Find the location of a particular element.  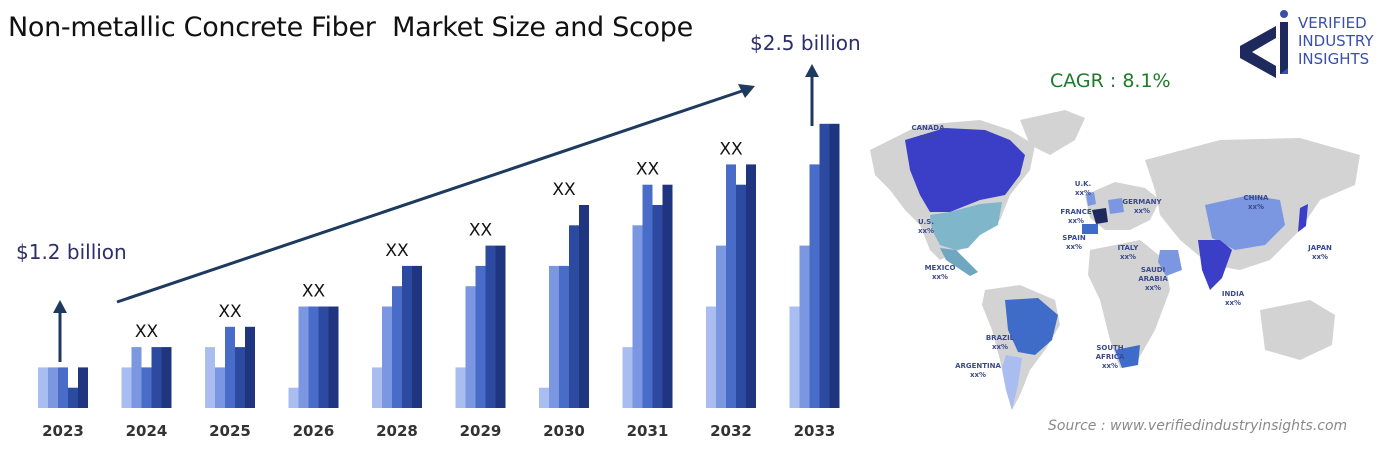

value-label-2028: XX is located at coordinates (397, 251).